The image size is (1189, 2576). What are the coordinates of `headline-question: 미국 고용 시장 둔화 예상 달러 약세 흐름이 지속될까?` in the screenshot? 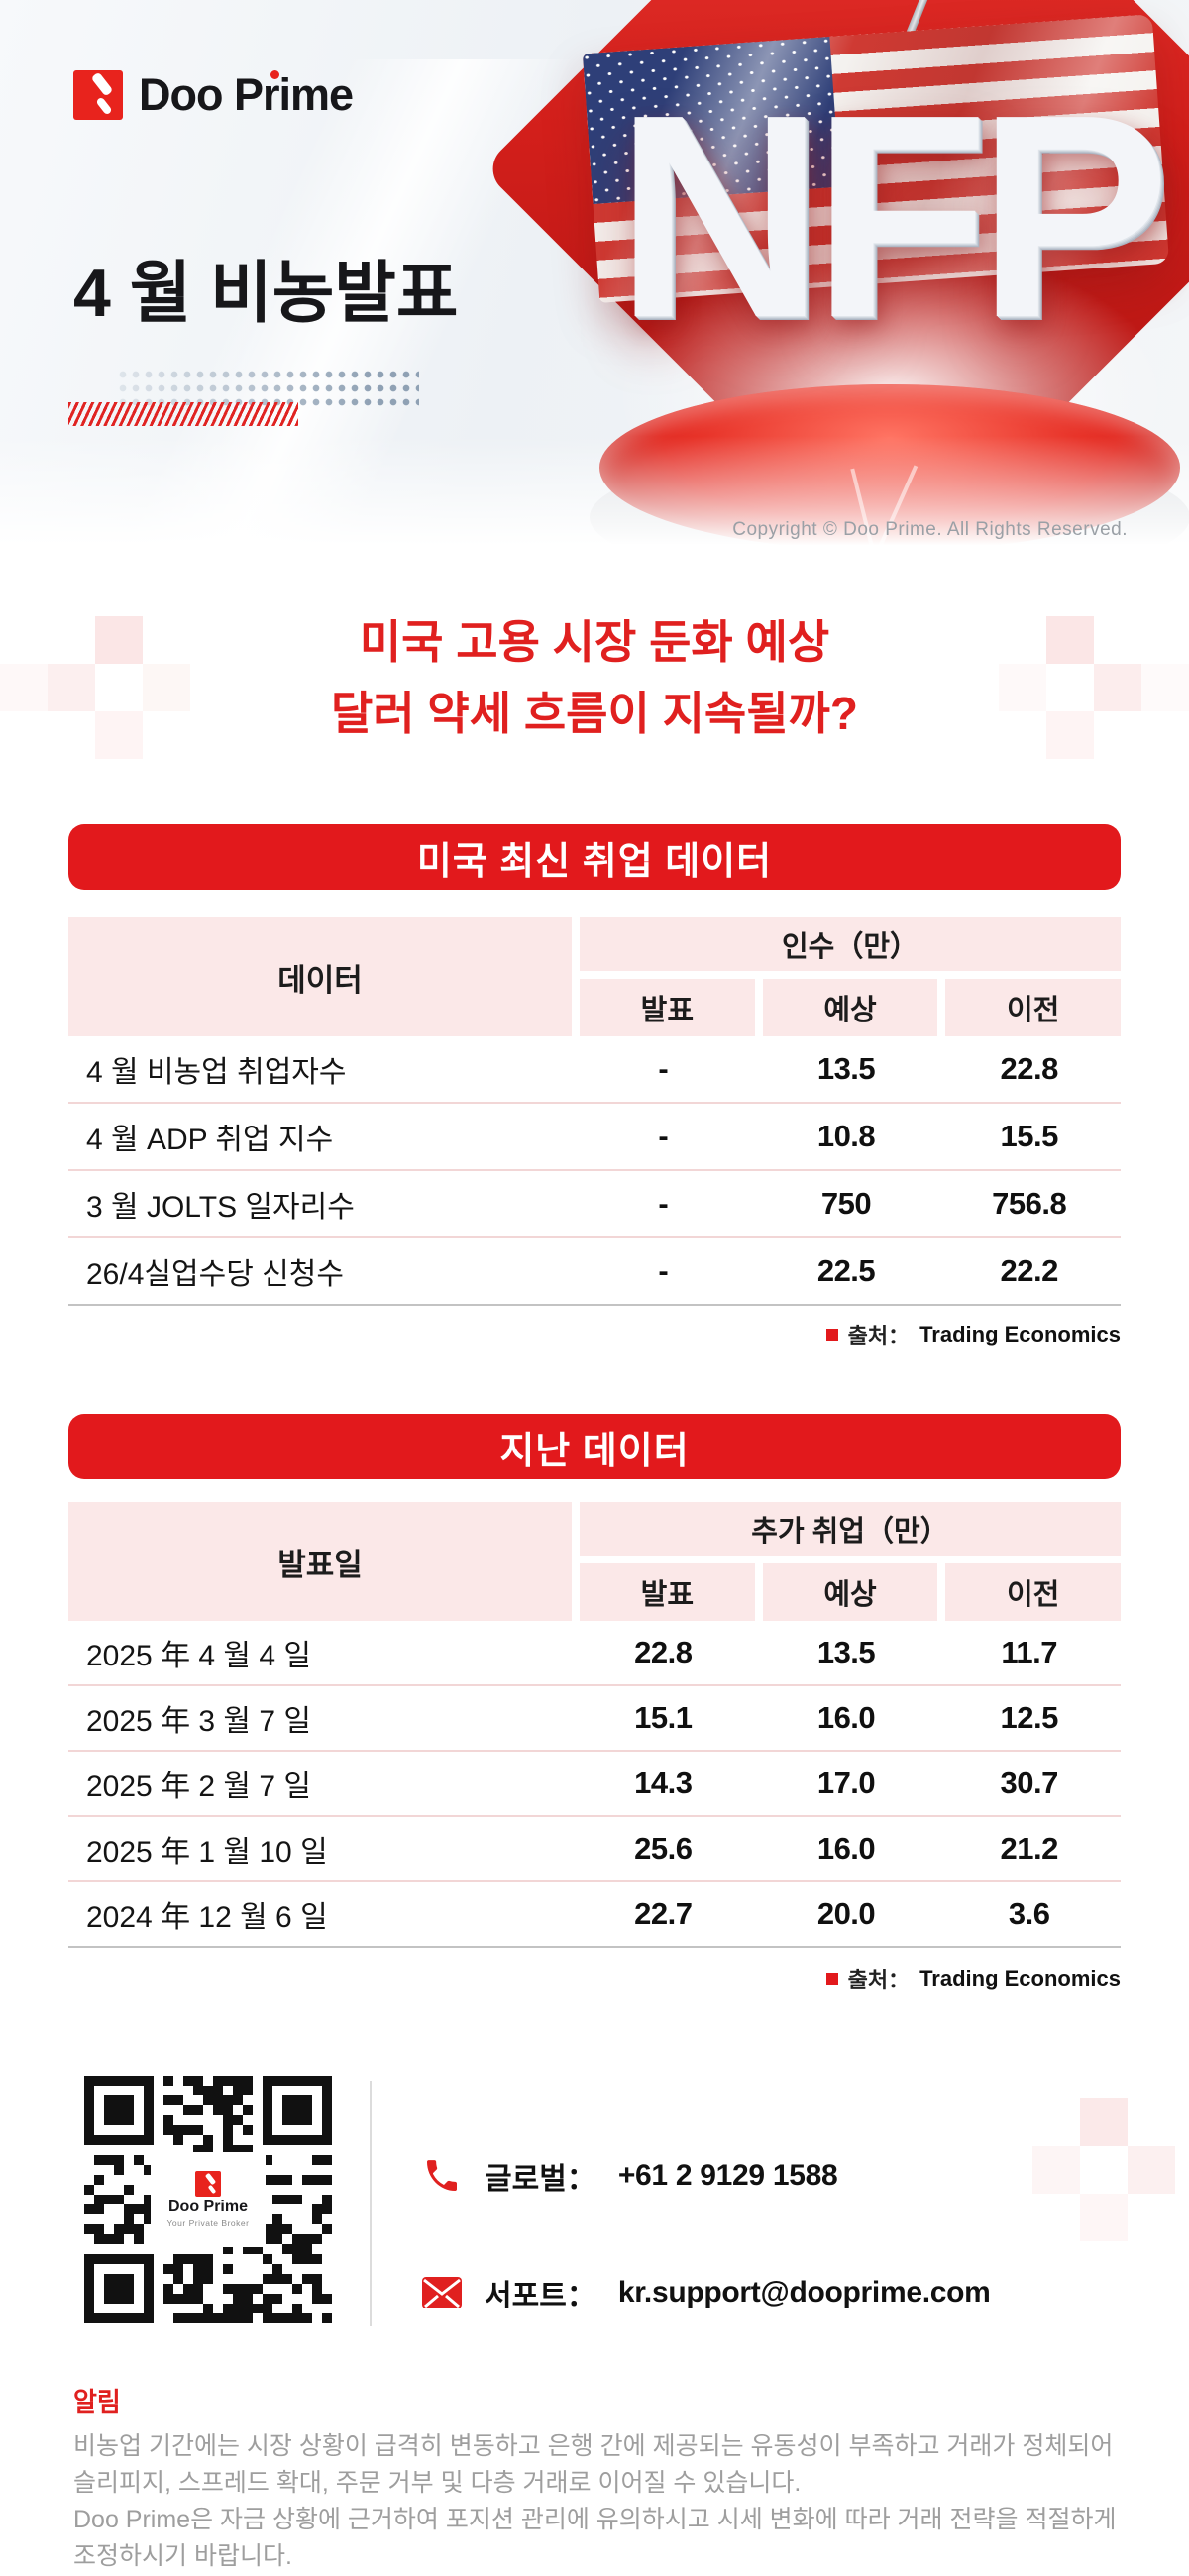 It's located at (594, 670).